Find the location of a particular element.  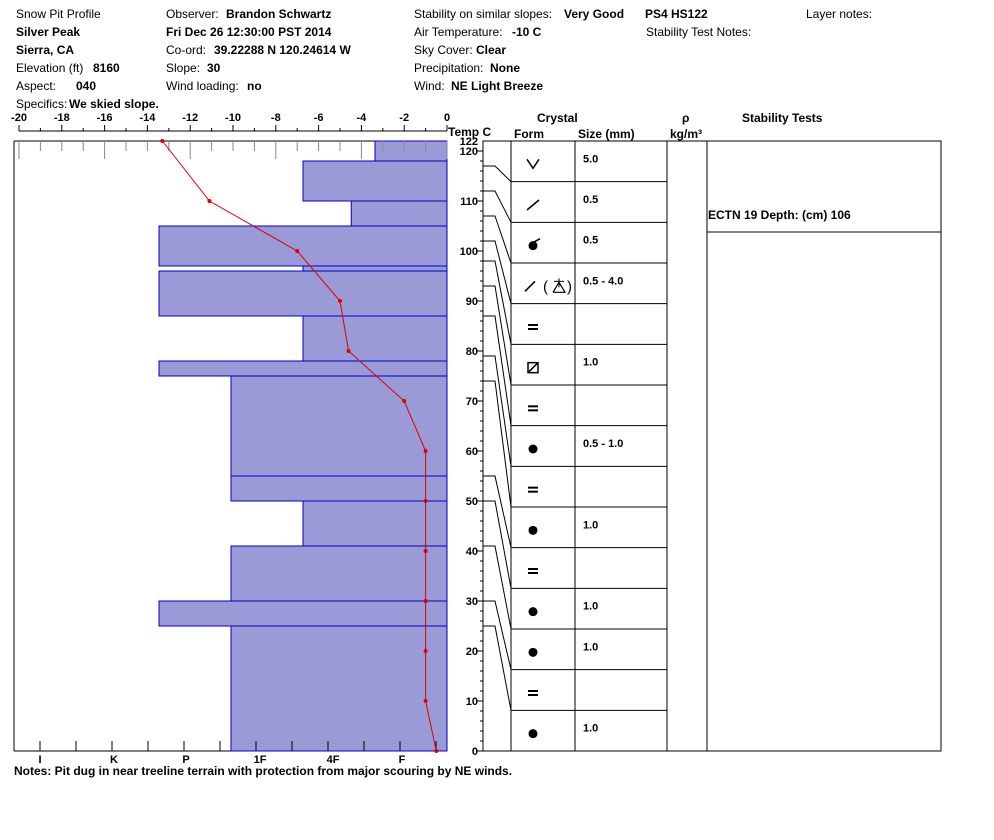

observer-value: Brandon Schwartz is located at coordinates (279, 14).